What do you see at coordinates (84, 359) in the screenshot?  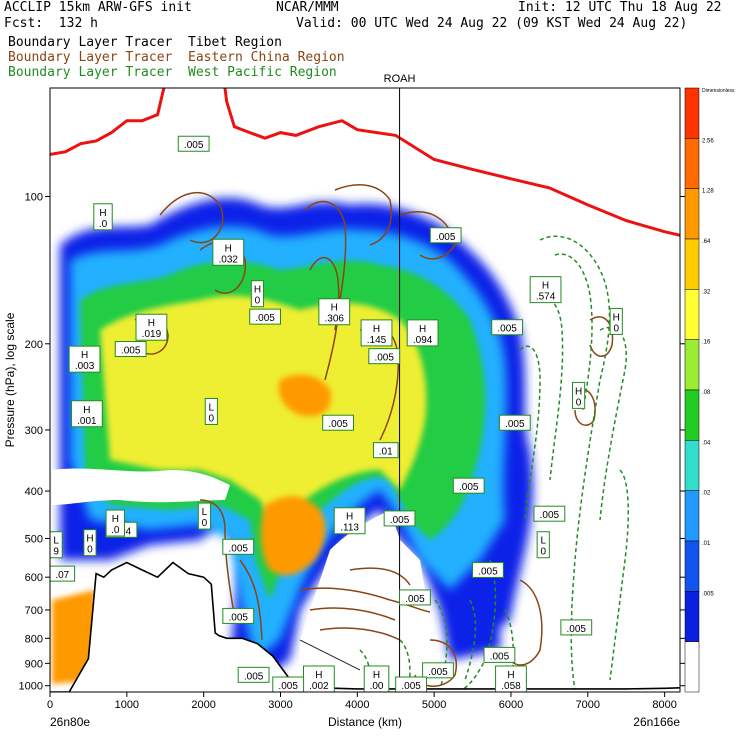 I see `contour-label: H.003` at bounding box center [84, 359].